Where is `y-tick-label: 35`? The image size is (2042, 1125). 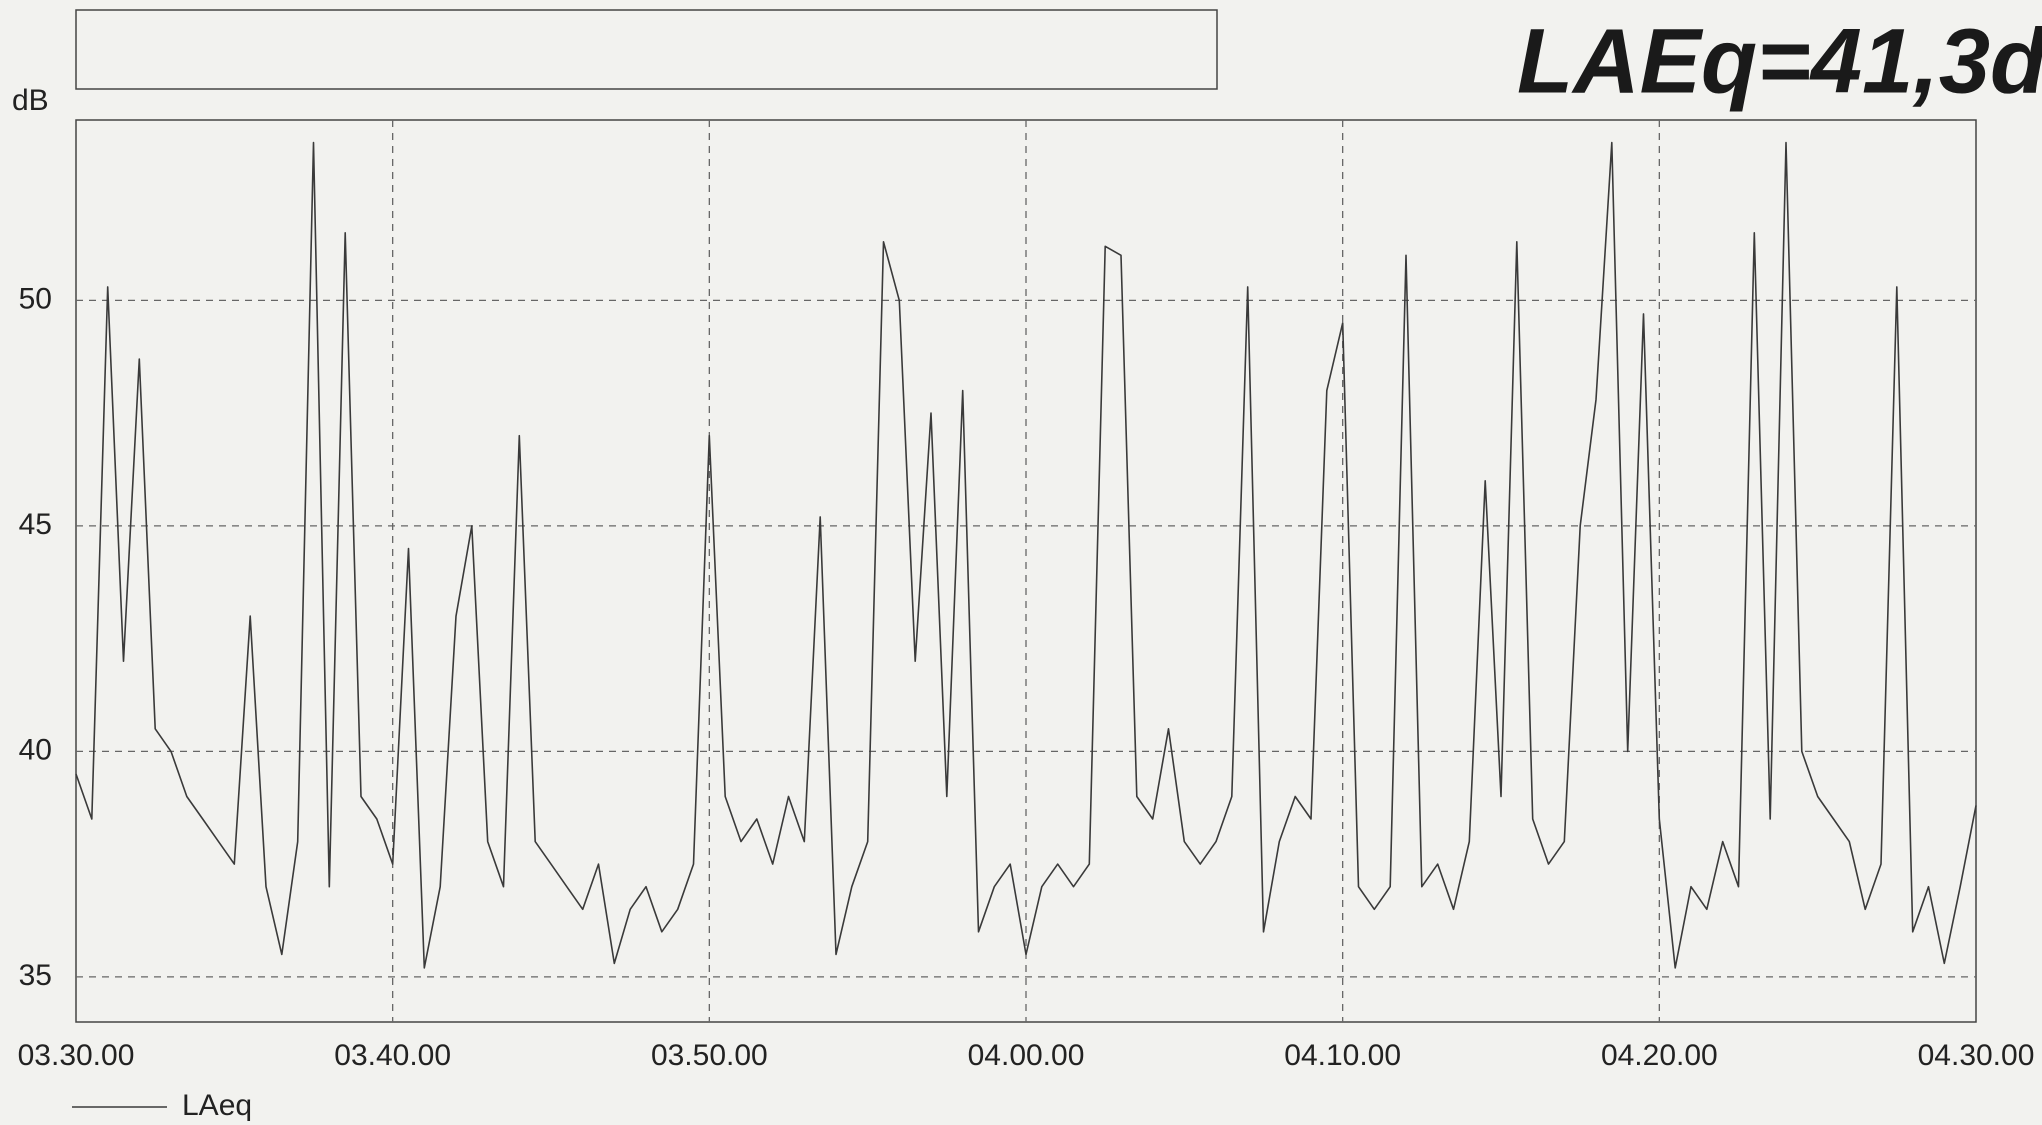 y-tick-label: 35 is located at coordinates (35, 975).